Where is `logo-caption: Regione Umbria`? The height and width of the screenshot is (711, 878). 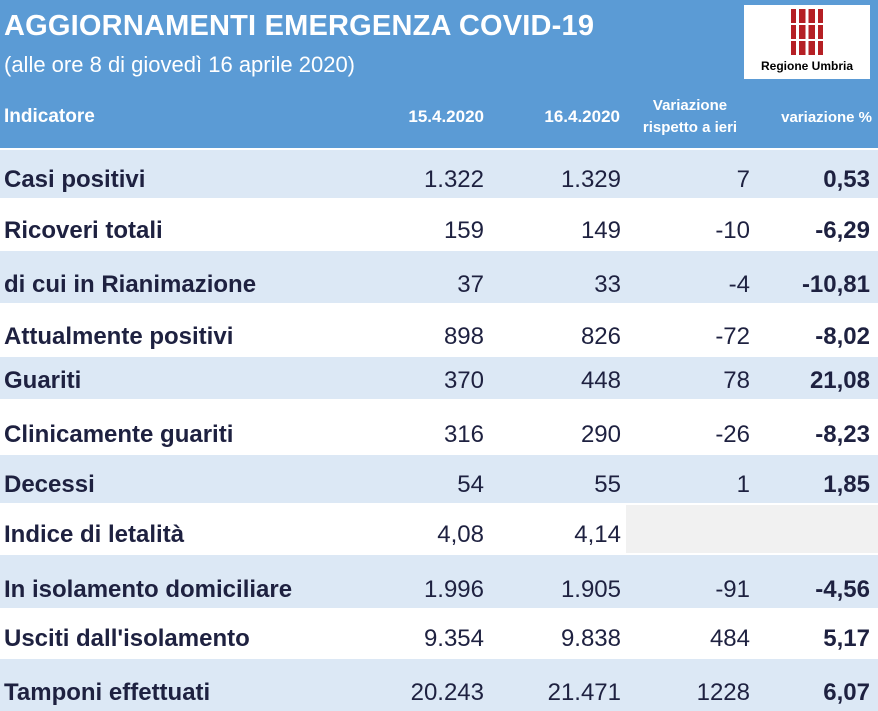
logo-caption: Regione Umbria is located at coordinates (806, 66).